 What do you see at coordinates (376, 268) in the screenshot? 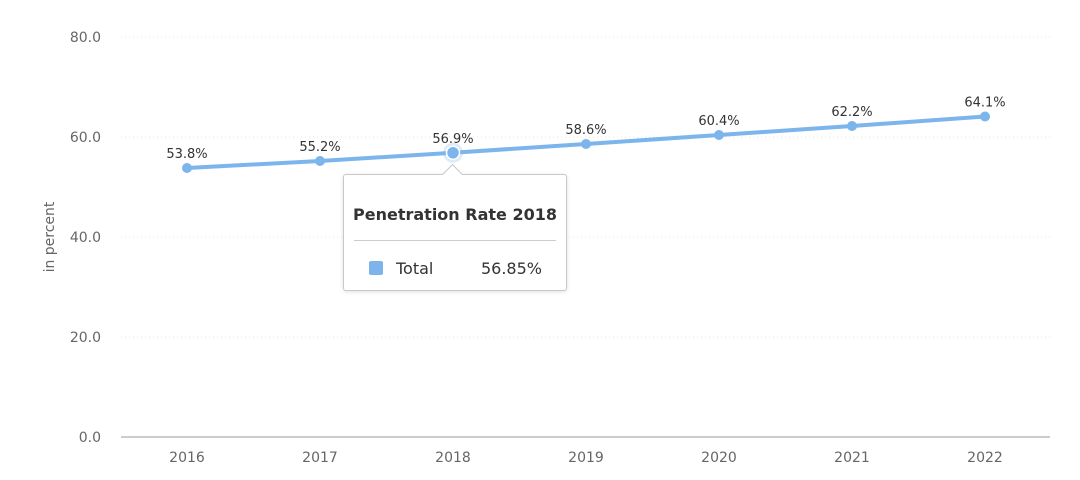
I see `series-swatch-icon` at bounding box center [376, 268].